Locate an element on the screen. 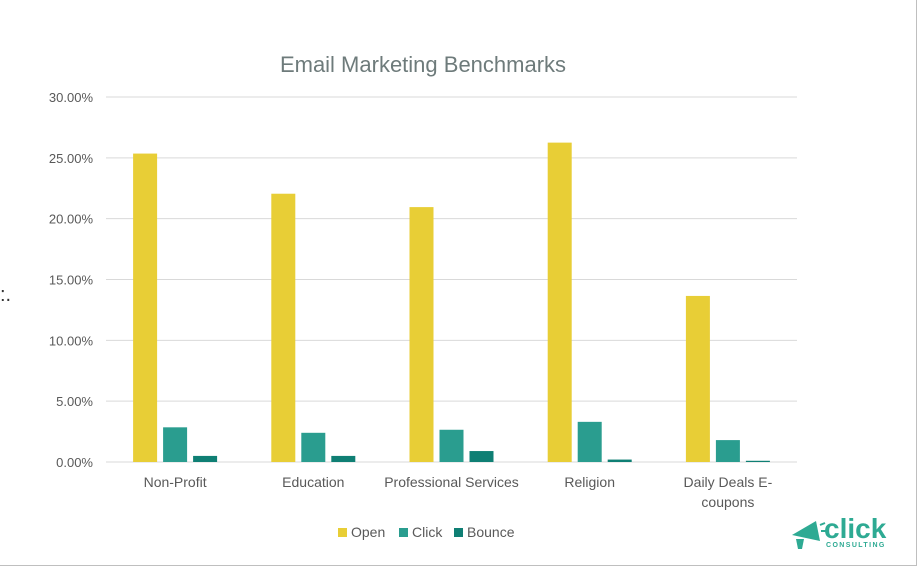 The image size is (919, 570). legend-swatch-click is located at coordinates (403, 532).